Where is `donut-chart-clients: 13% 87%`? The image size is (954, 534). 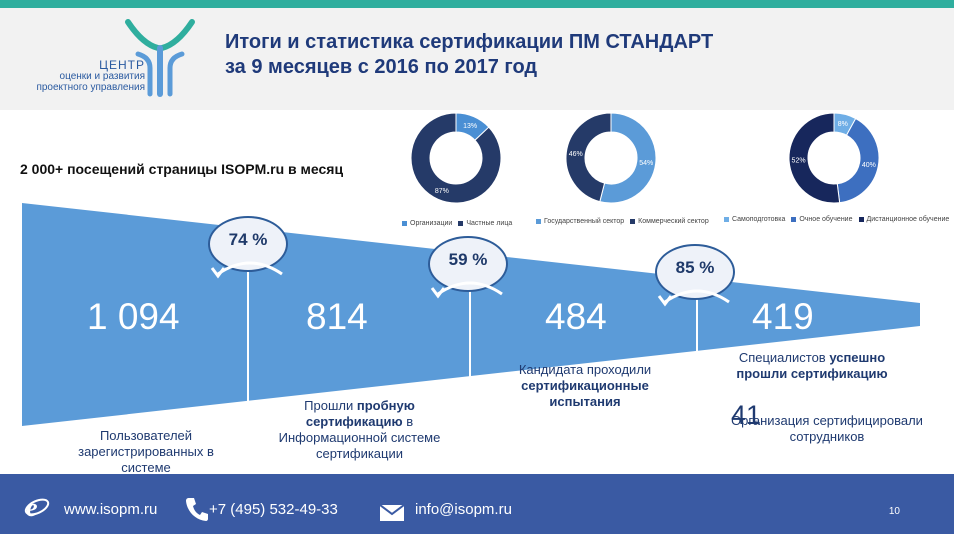
donut-chart-clients: 13% 87% is located at coordinates (456, 158).